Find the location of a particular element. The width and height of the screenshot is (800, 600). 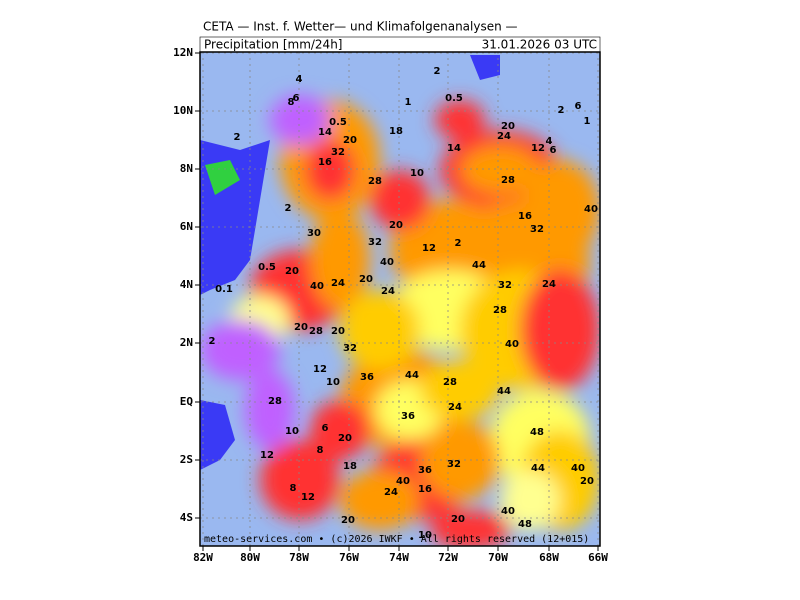

sea is located at coordinates (485, 67).